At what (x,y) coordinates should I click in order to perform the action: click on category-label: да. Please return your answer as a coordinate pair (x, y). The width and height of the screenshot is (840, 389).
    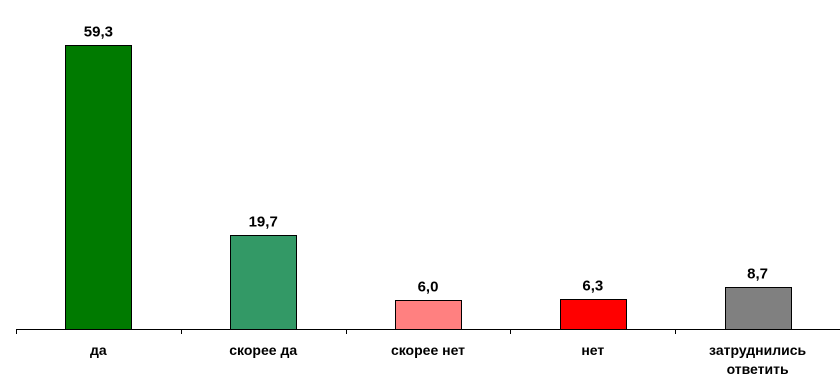
    Looking at the image, I should click on (98, 350).